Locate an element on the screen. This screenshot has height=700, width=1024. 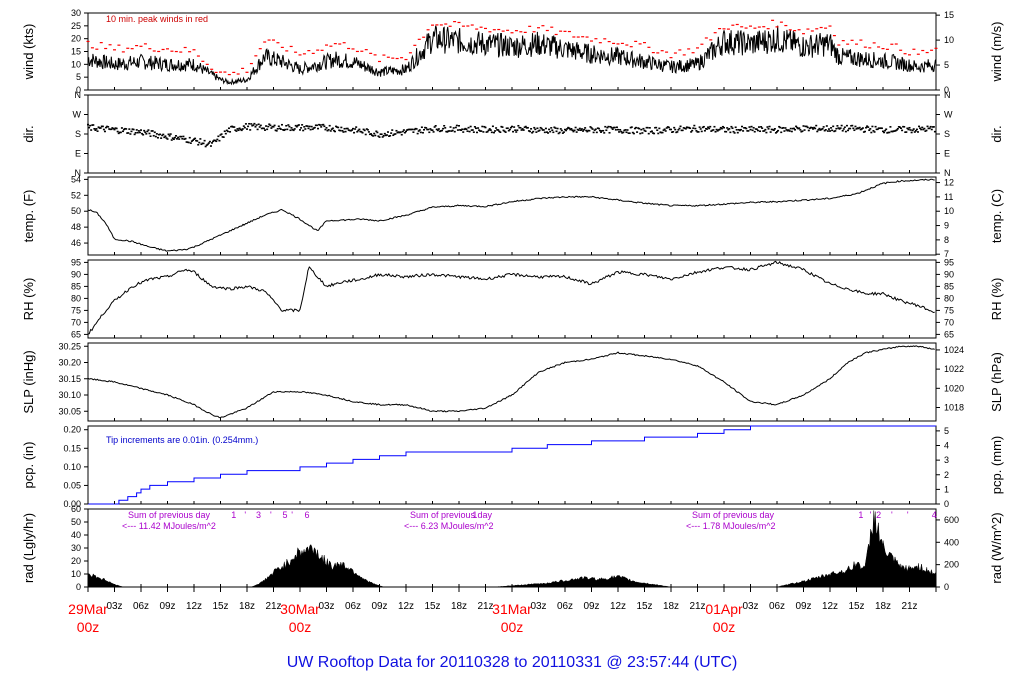
pressure-line is located at coordinates (511, 382).